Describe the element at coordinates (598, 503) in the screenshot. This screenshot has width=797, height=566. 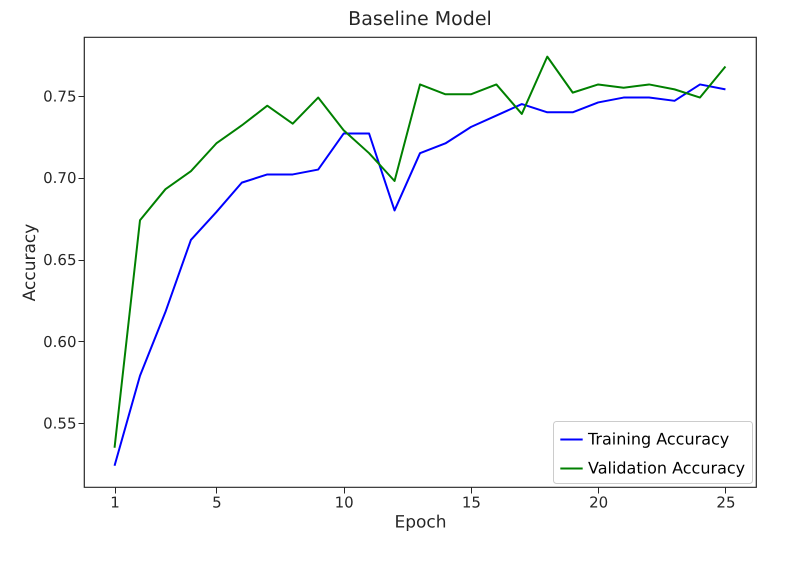
I see `x-tick-label: 20` at that location.